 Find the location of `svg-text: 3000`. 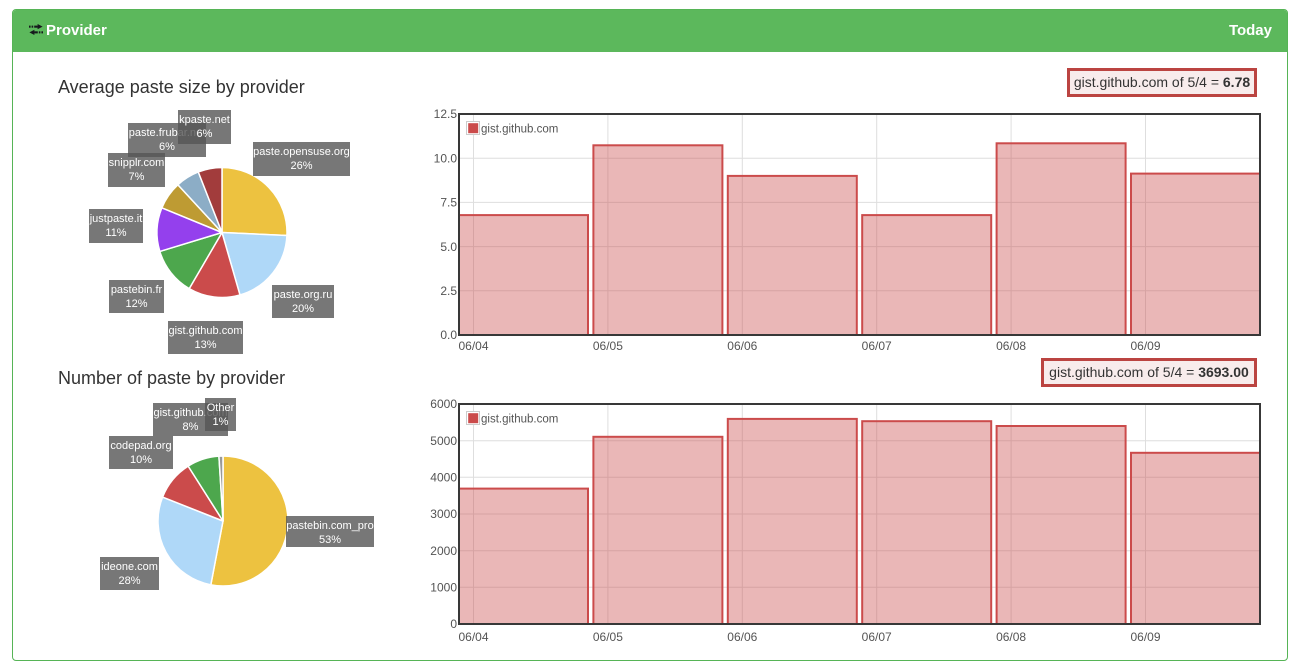

svg-text: 3000 is located at coordinates (443, 514).